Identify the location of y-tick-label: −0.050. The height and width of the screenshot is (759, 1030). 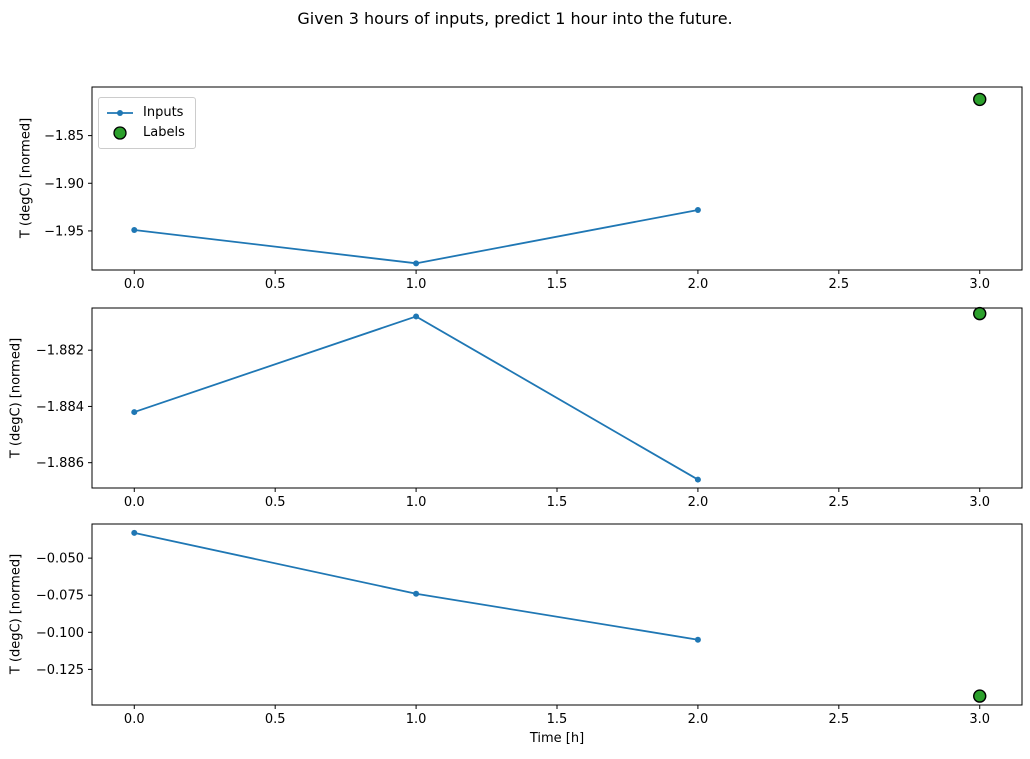
(60, 559).